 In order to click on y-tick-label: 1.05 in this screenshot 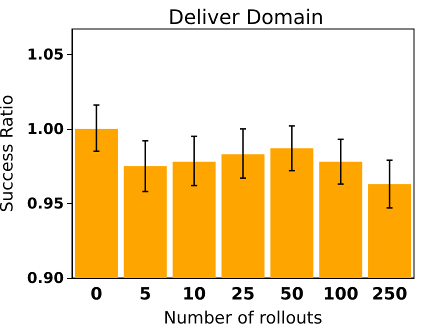, I will do `click(45, 54)`.